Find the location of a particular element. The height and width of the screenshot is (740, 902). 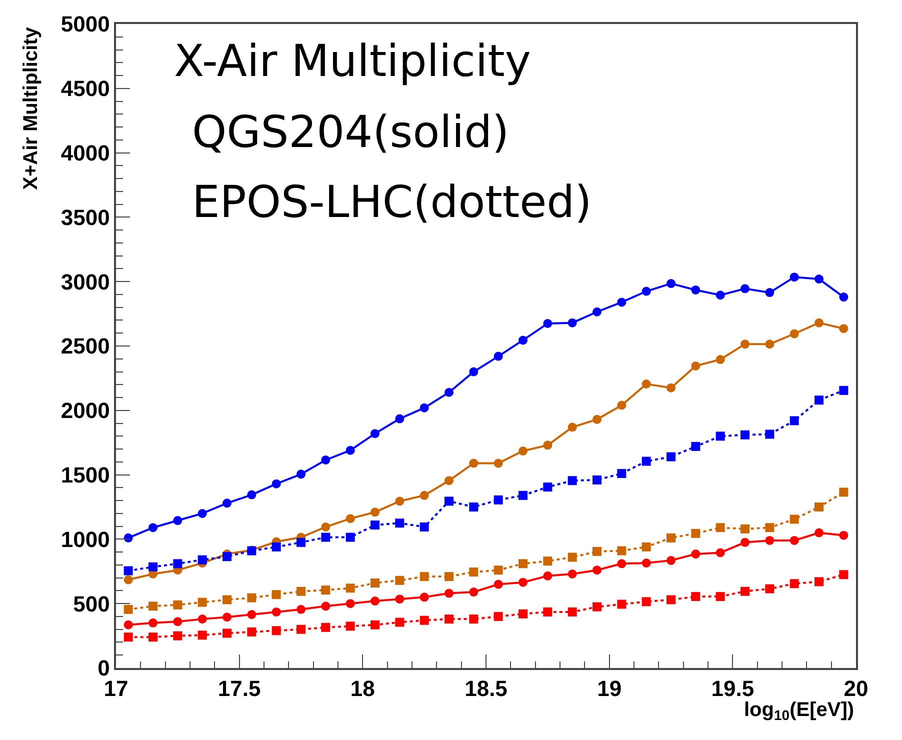

y-tick-label: 500 is located at coordinates (91, 603).